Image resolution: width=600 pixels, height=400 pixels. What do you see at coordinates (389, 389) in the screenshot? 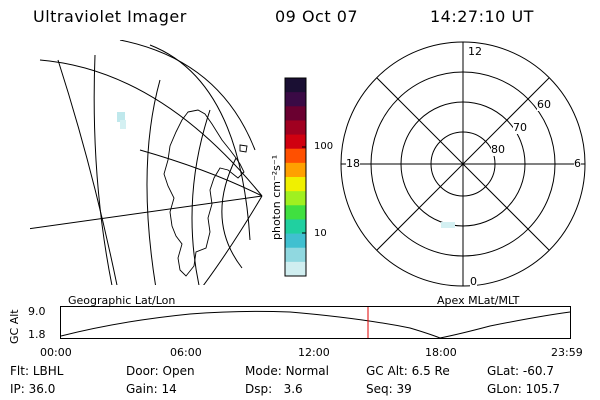
I see `status-seq: Seq: 39` at bounding box center [389, 389].